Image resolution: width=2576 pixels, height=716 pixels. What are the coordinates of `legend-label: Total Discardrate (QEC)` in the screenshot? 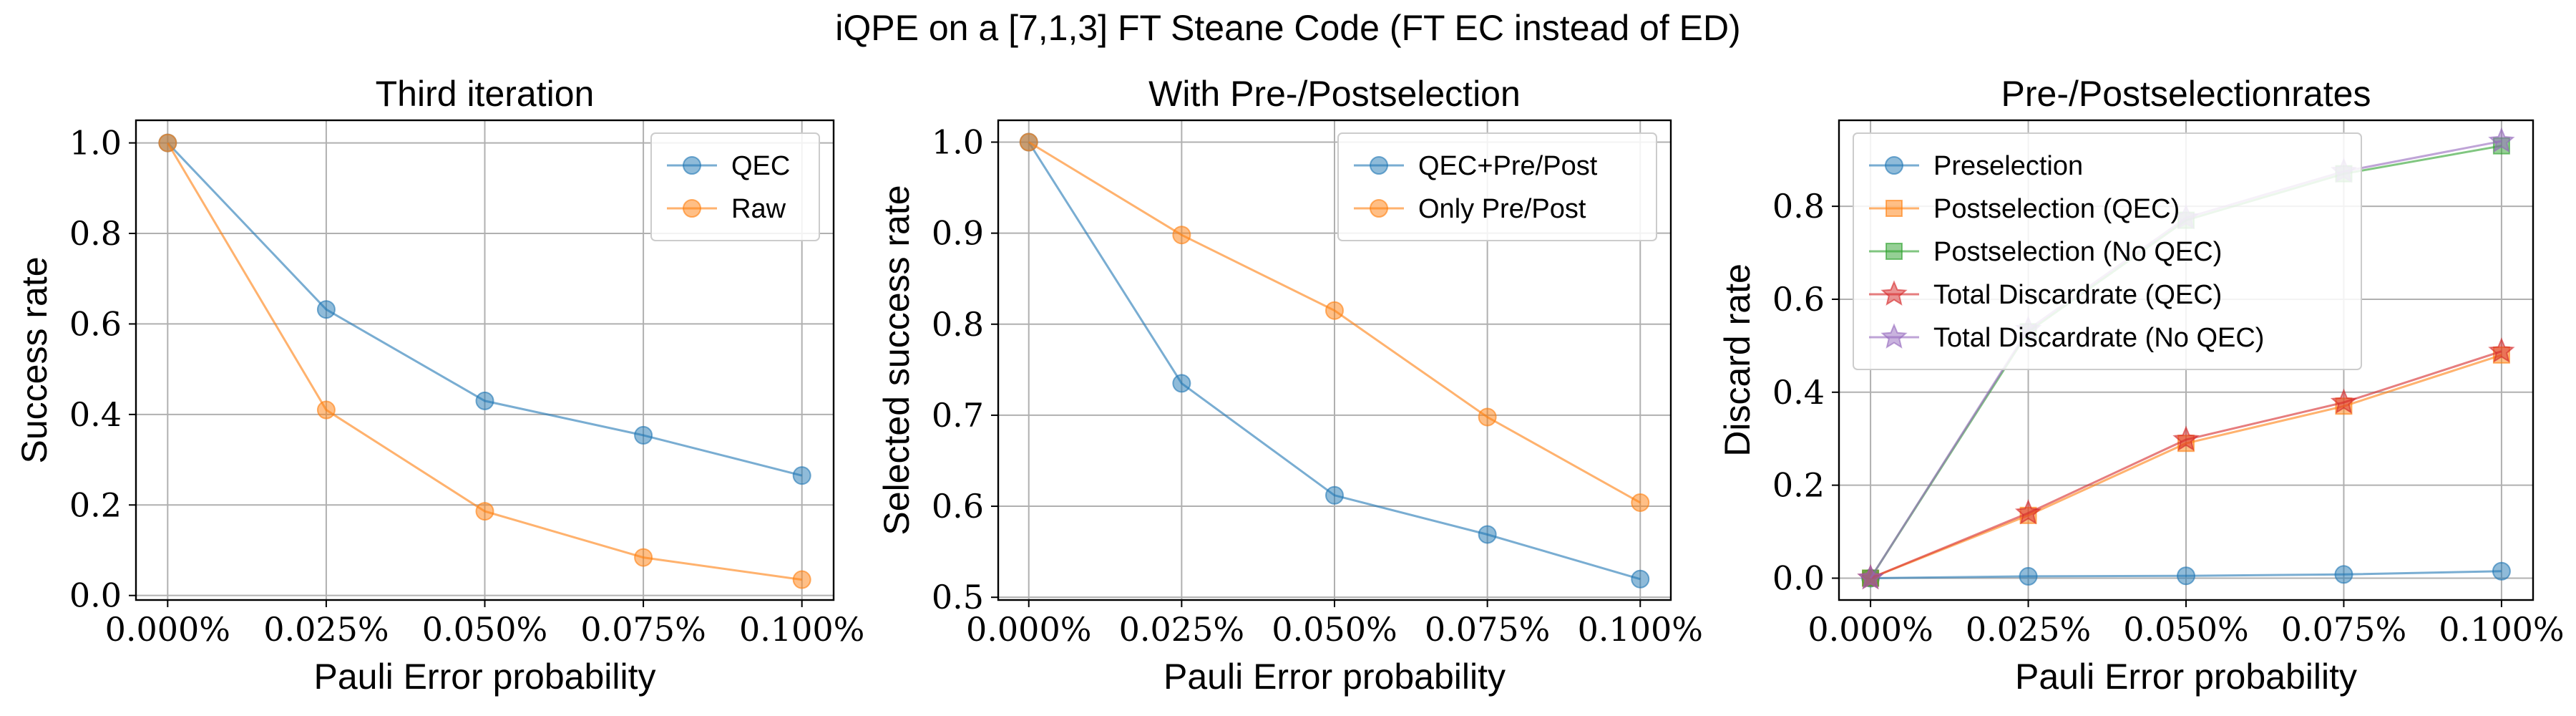 It's located at (2077, 295).